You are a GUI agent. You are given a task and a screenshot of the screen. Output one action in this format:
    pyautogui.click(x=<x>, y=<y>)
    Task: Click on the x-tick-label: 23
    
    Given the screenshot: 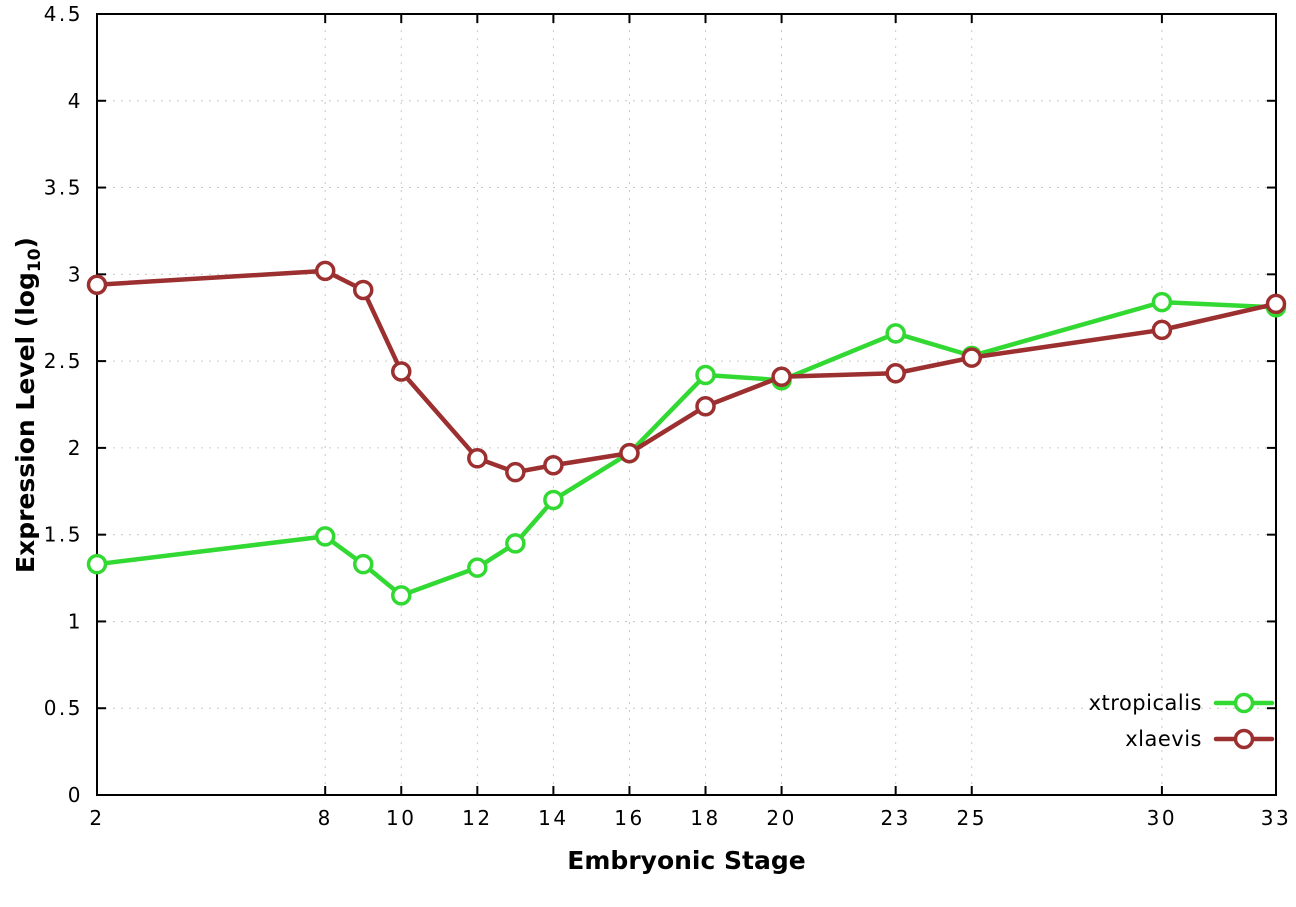 What is the action you would take?
    pyautogui.click(x=895, y=818)
    